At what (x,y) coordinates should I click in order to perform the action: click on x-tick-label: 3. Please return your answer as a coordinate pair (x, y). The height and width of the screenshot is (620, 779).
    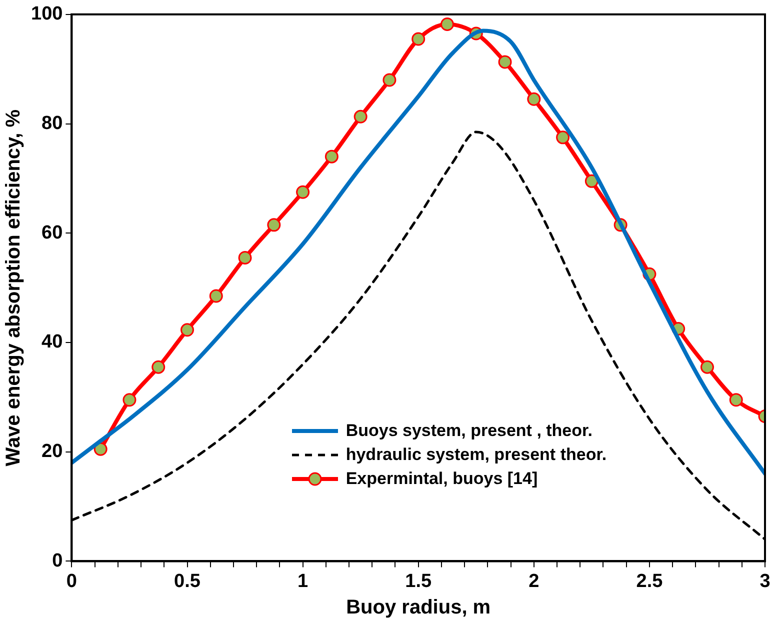
    Looking at the image, I should click on (765, 581).